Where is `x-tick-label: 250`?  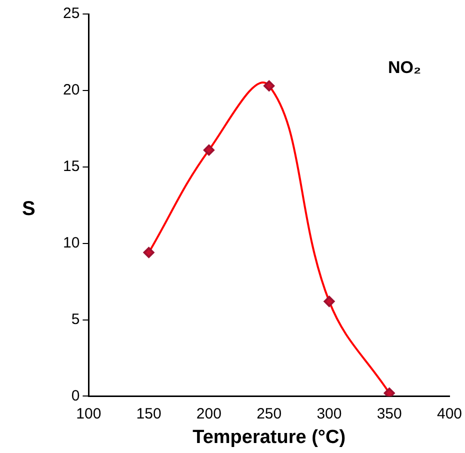 x-tick-label: 250 is located at coordinates (269, 413).